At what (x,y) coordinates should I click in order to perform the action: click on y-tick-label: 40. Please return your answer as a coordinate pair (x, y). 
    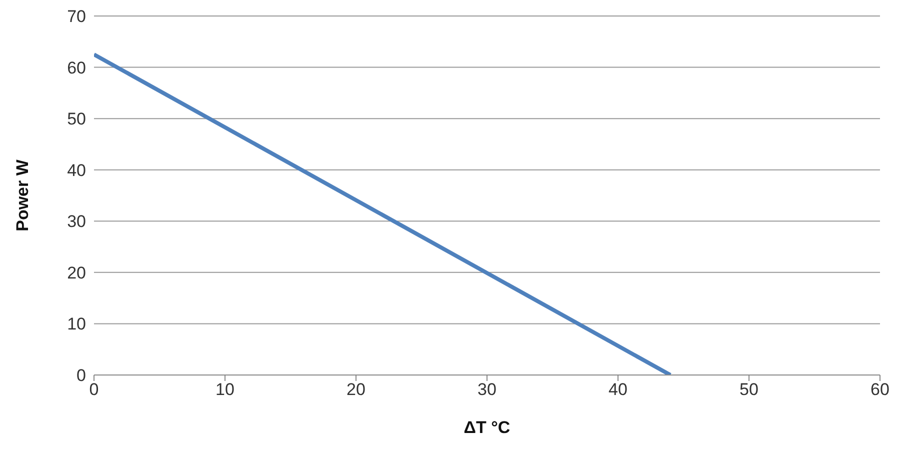
    Looking at the image, I should click on (76, 170).